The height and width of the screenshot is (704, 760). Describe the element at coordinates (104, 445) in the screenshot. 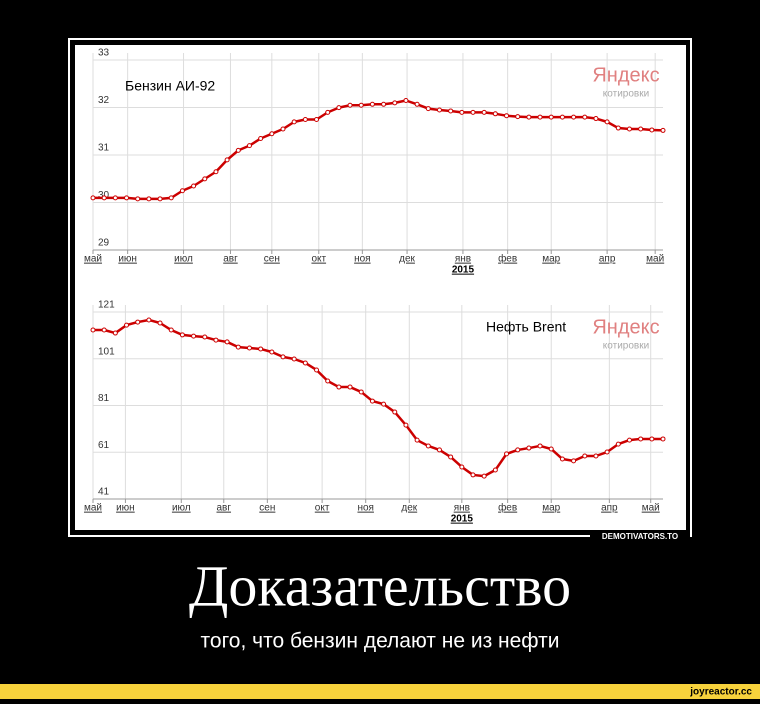

I see `y-tick-label: 61` at that location.